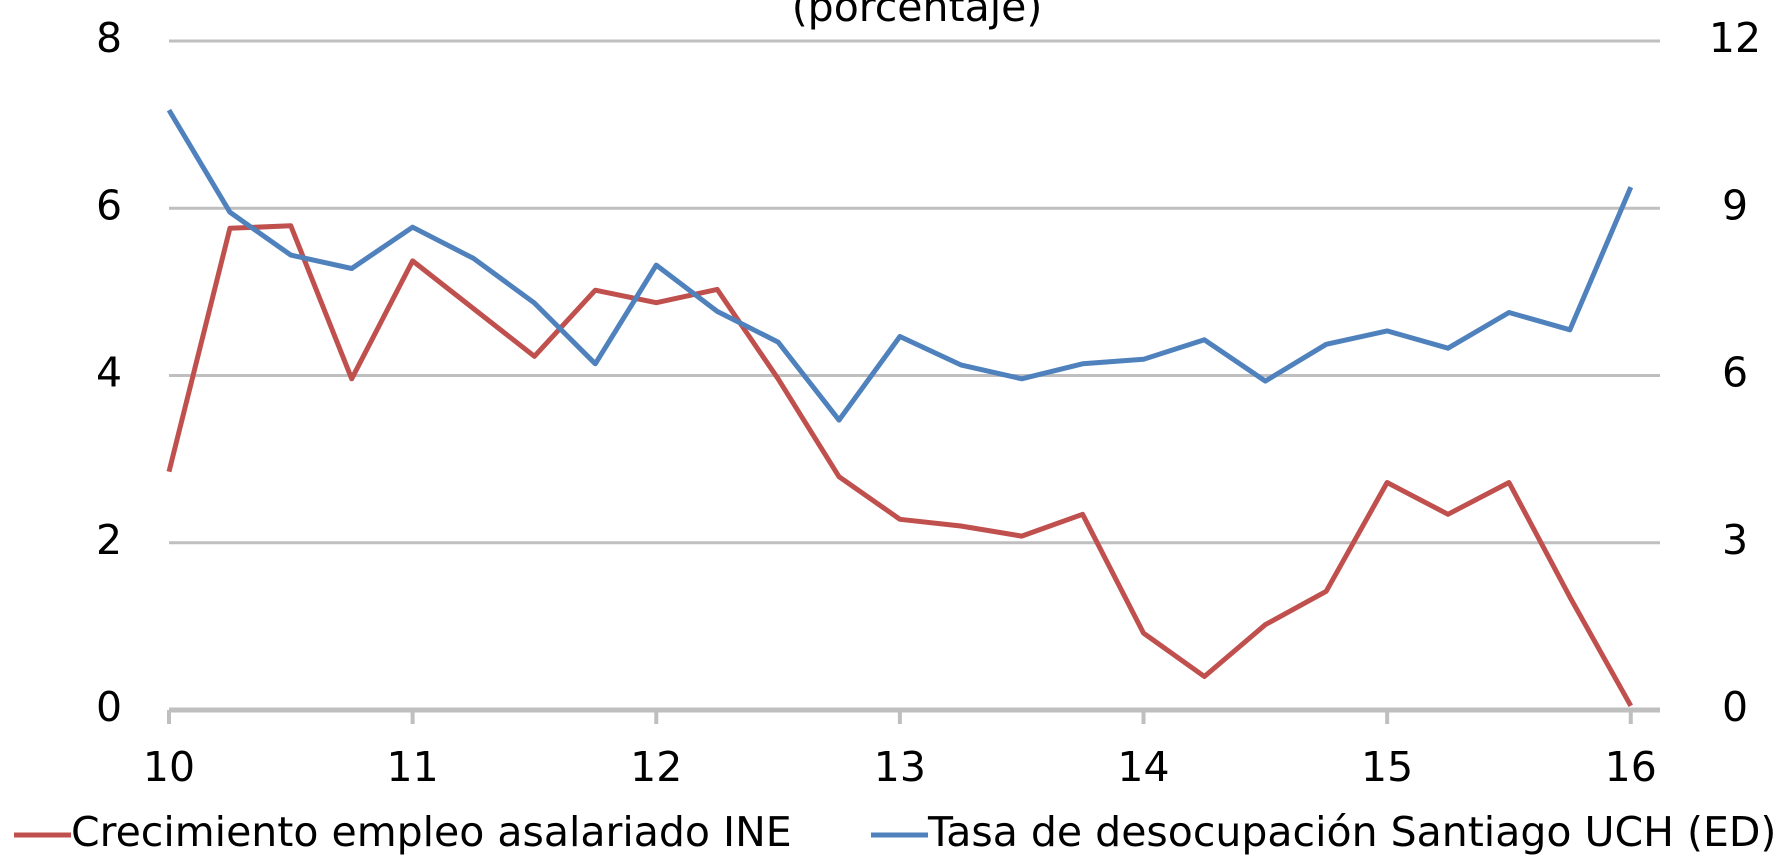  I want to click on y-tick-label: 0, so click(109, 707).